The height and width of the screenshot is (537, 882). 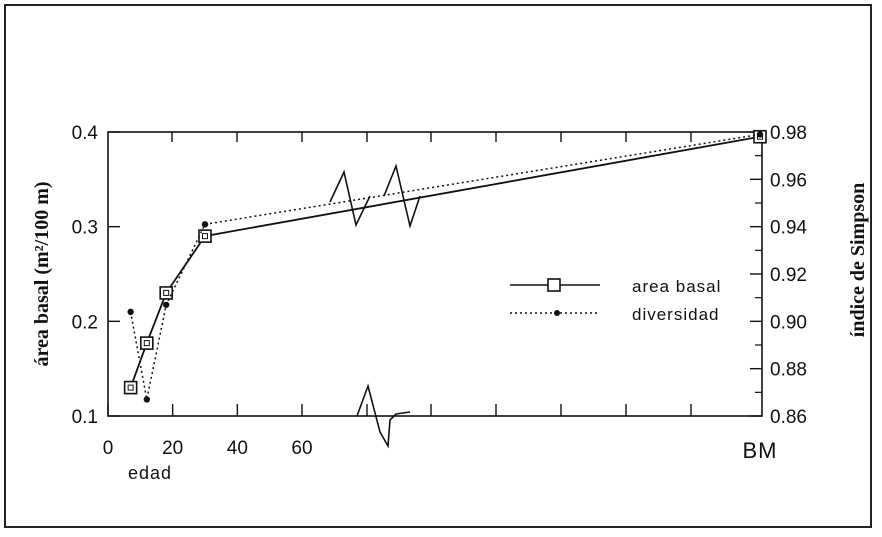 What do you see at coordinates (301, 448) in the screenshot?
I see `x-tick-label: 60` at bounding box center [301, 448].